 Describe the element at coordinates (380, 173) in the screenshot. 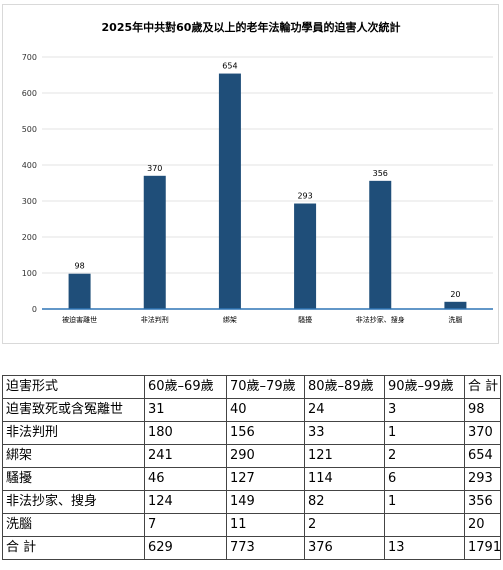

I see `data-label: 356` at that location.